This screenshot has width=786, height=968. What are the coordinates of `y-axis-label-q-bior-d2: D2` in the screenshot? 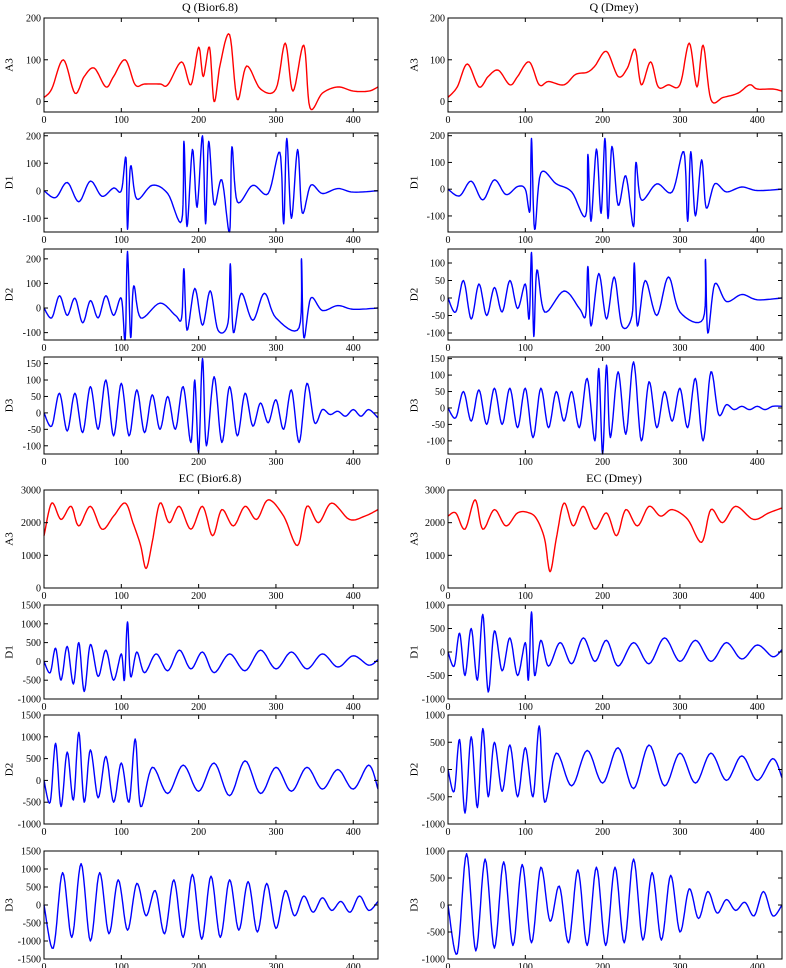 It's located at (10, 294).